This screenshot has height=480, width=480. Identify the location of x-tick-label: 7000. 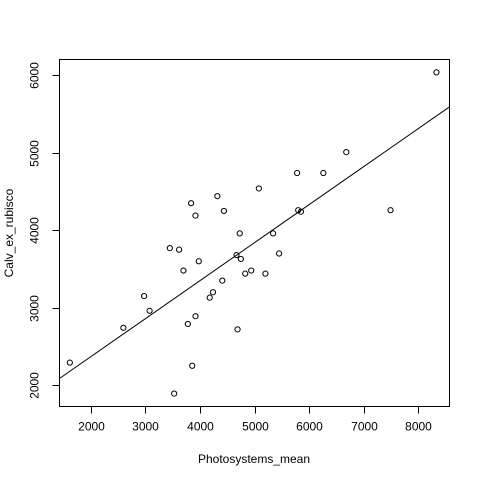
(364, 427).